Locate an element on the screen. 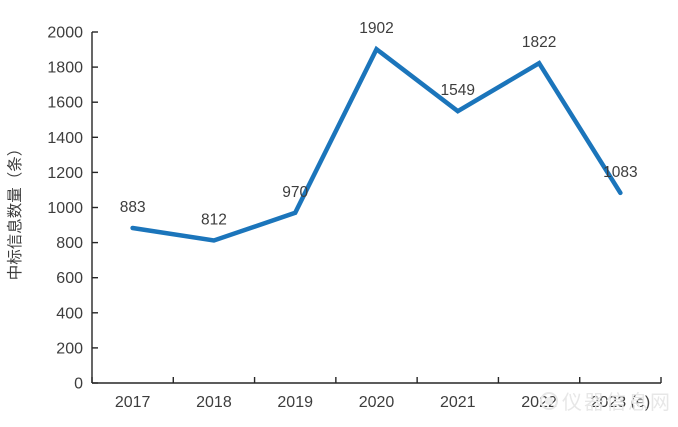 This screenshot has height=427, width=678. data-point-label: 1083 is located at coordinates (620, 172).